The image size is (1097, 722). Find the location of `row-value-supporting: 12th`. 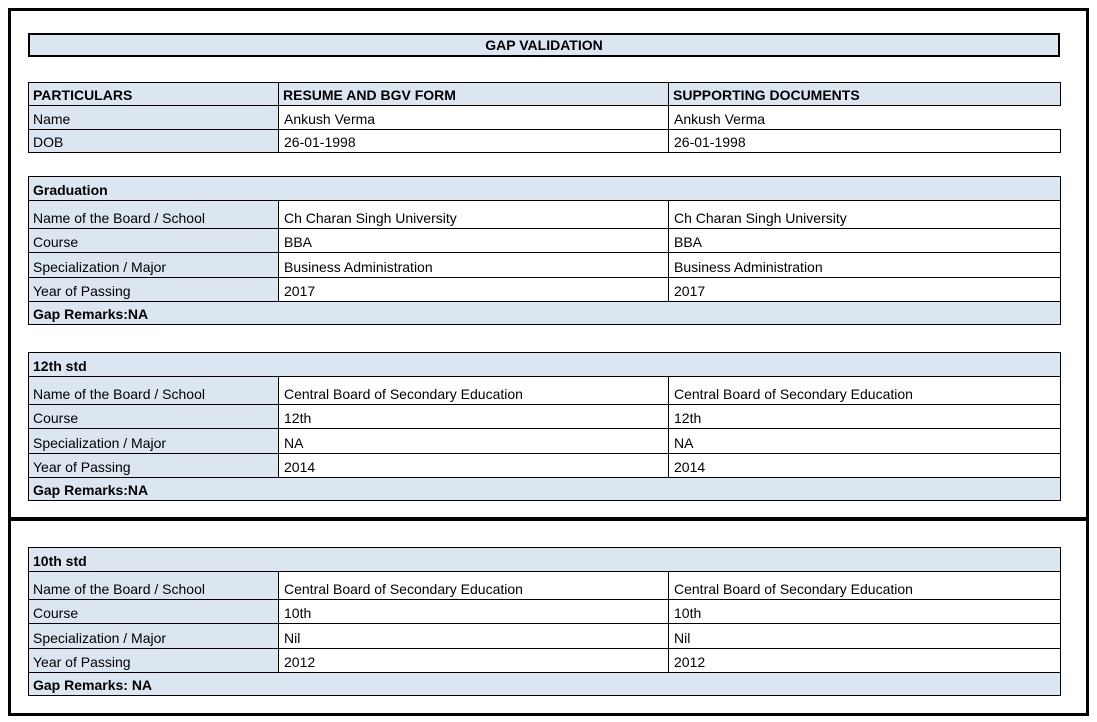

row-value-supporting: 12th is located at coordinates (865, 417).